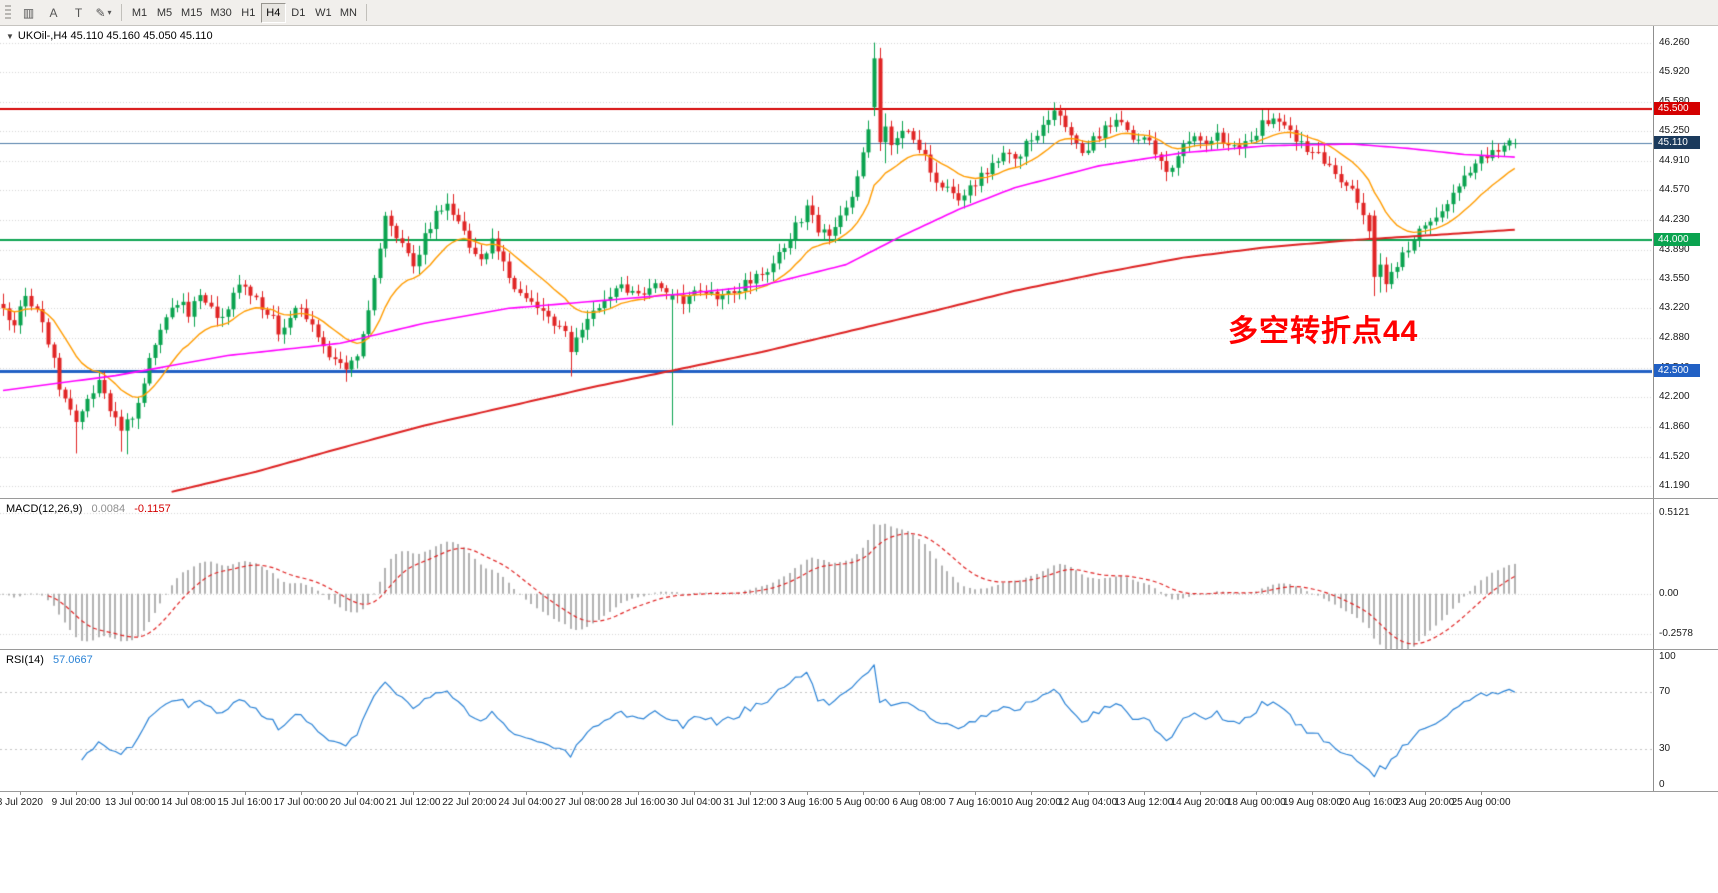 The width and height of the screenshot is (1718, 893). Describe the element at coordinates (1662, 784) in the screenshot. I see `rsi-axis-label: 0` at that location.